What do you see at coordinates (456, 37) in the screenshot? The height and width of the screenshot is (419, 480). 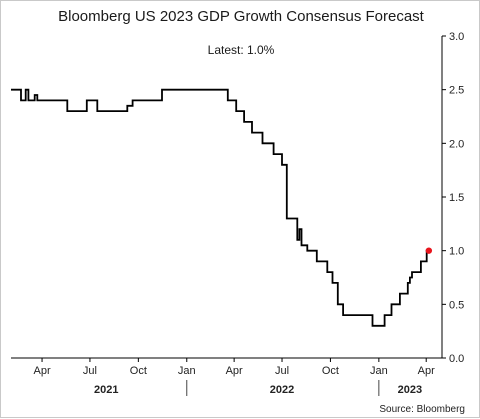 I see `y-tick-label: 3.0` at bounding box center [456, 37].